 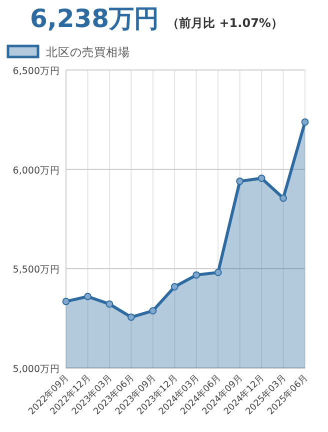 What do you see at coordinates (95, 18) in the screenshot?
I see `chart-title: 6,238万円` at bounding box center [95, 18].